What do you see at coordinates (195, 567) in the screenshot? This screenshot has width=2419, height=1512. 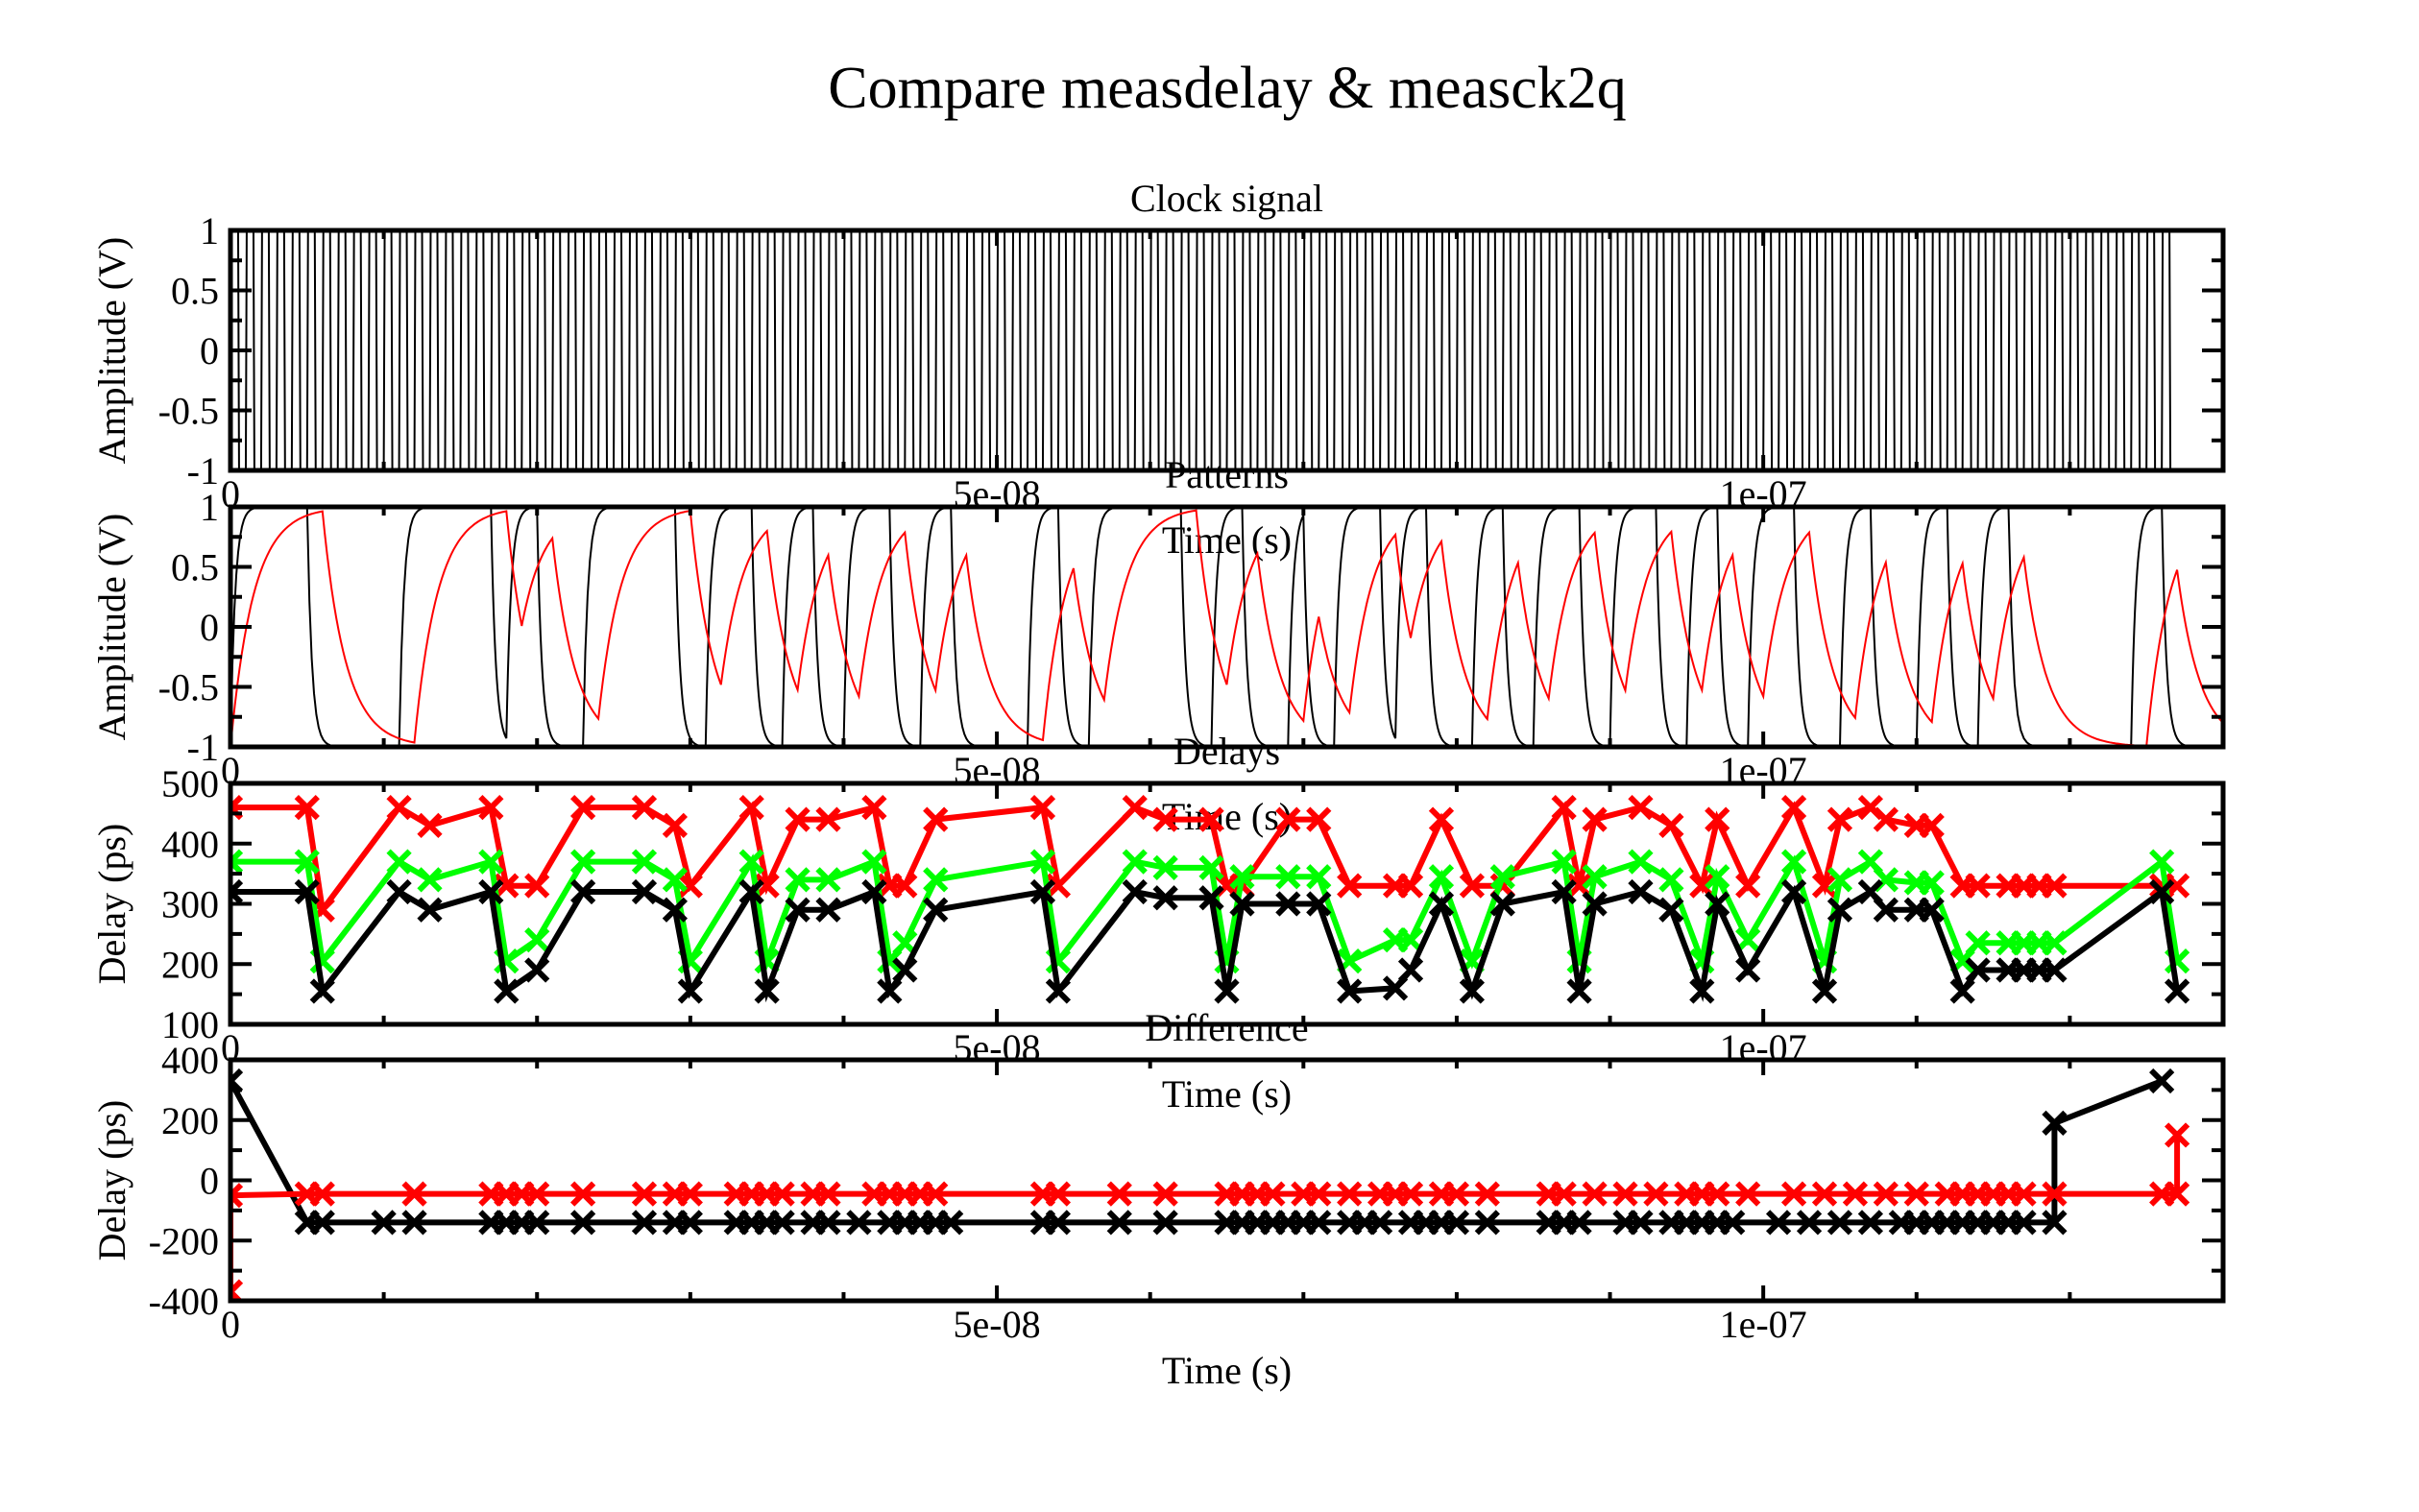 I see `y-tick-label: 0.5` at bounding box center [195, 567].